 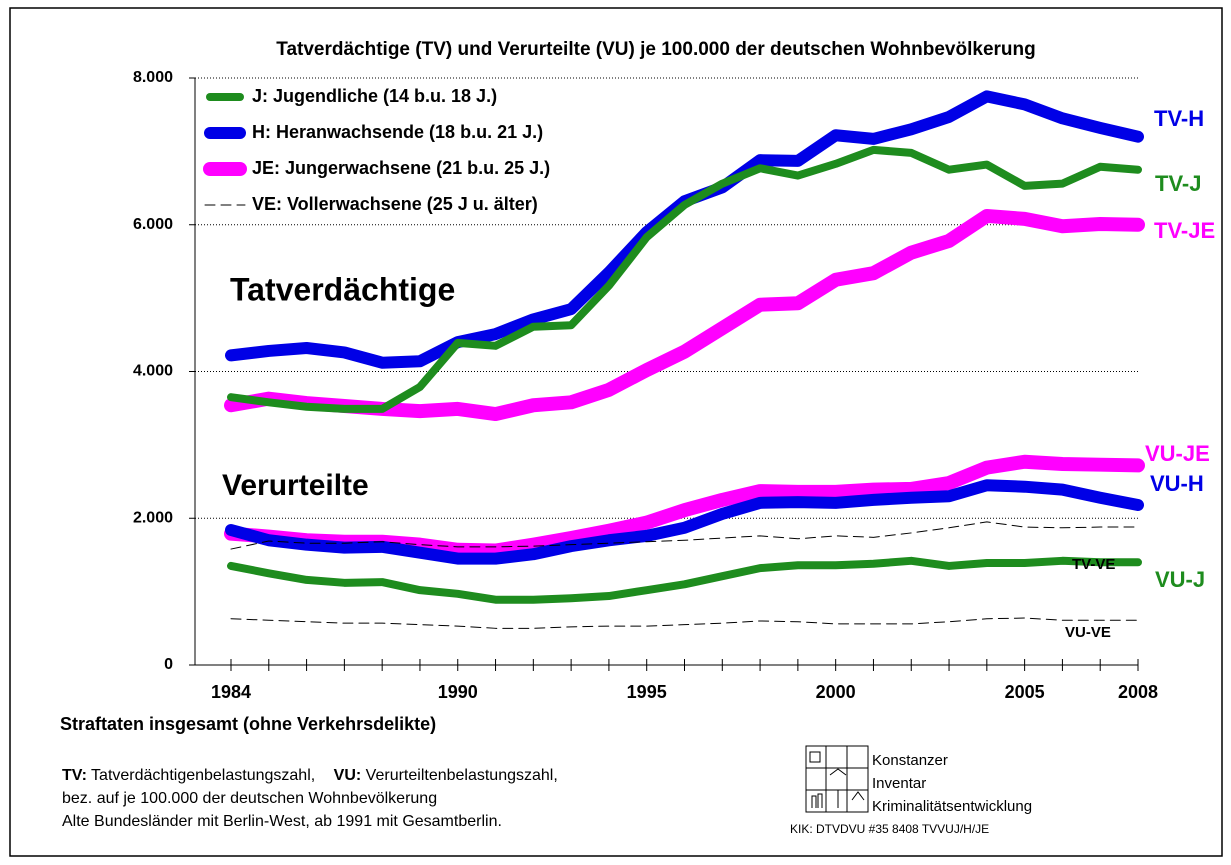 I want to click on note-text: Verurteiltenbelastungszahl,, so click(x=462, y=775).